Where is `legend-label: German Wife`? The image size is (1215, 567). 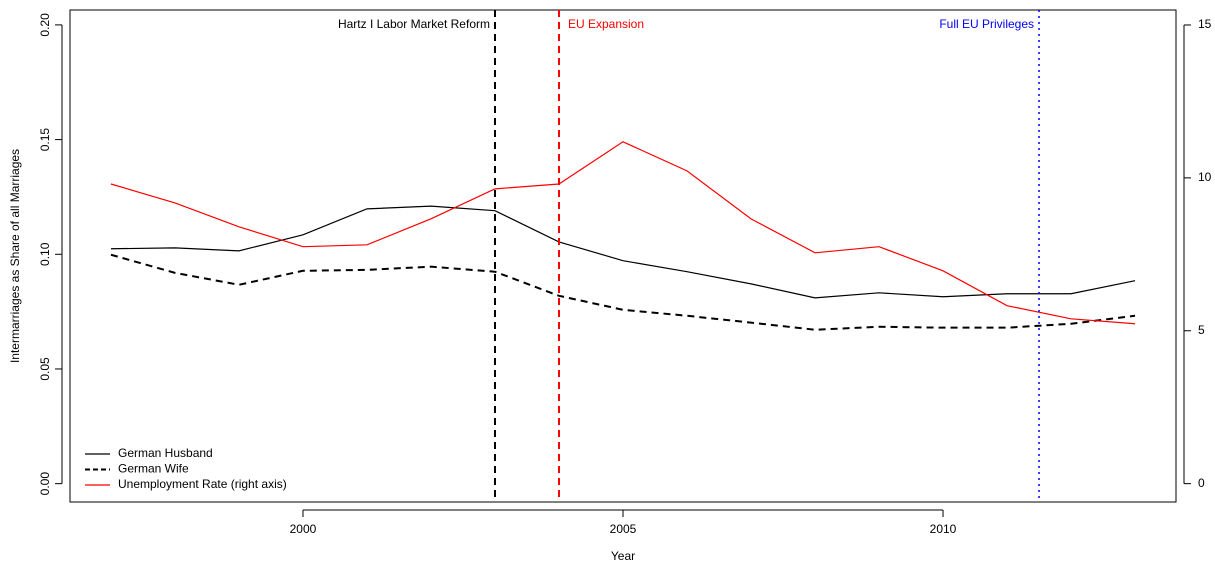 legend-label: German Wife is located at coordinates (153, 469).